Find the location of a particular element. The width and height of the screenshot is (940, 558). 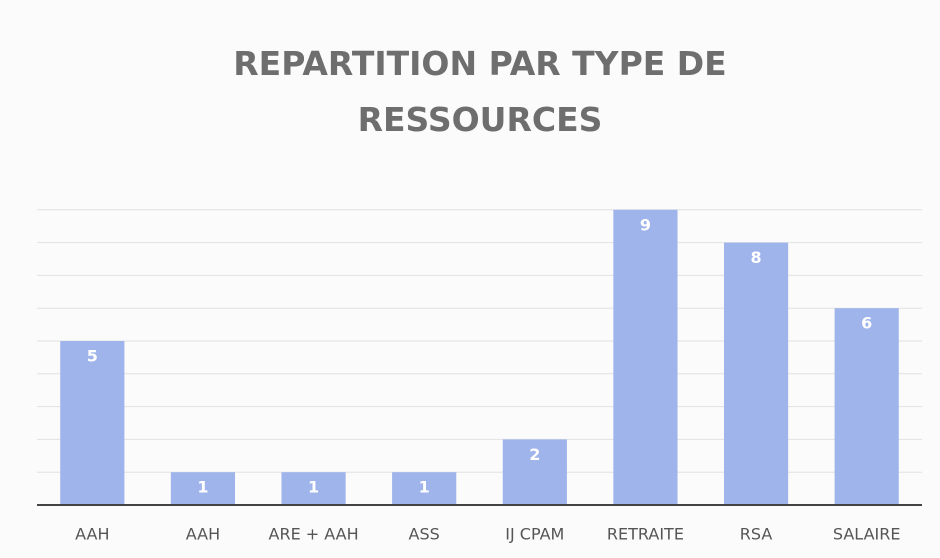

x-tick-label: ASS is located at coordinates (424, 534).